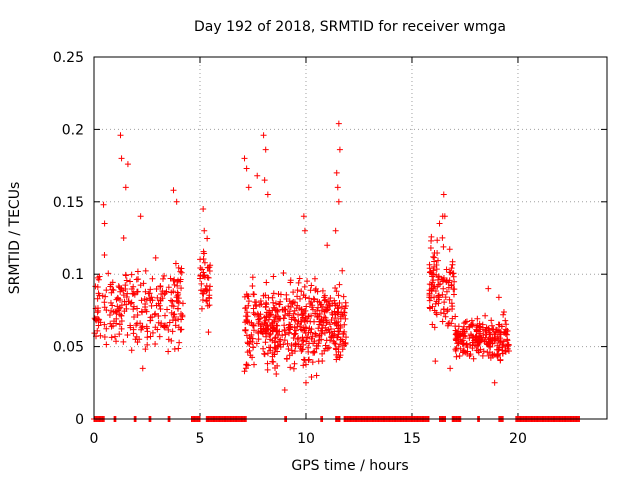  I want to click on x-tick-label: 0, so click(94, 439).